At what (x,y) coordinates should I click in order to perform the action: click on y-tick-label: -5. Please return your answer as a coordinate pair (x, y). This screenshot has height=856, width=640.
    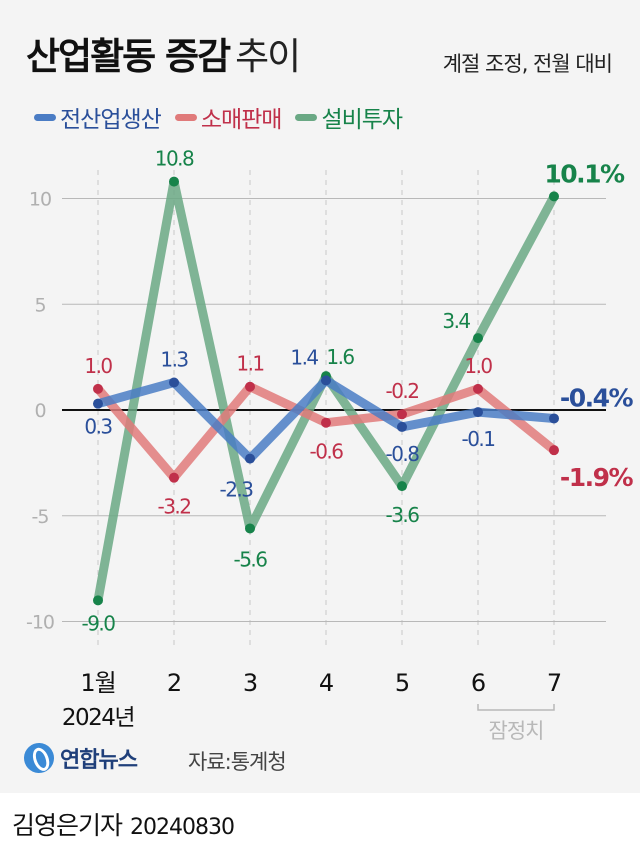
    Looking at the image, I should click on (40, 517).